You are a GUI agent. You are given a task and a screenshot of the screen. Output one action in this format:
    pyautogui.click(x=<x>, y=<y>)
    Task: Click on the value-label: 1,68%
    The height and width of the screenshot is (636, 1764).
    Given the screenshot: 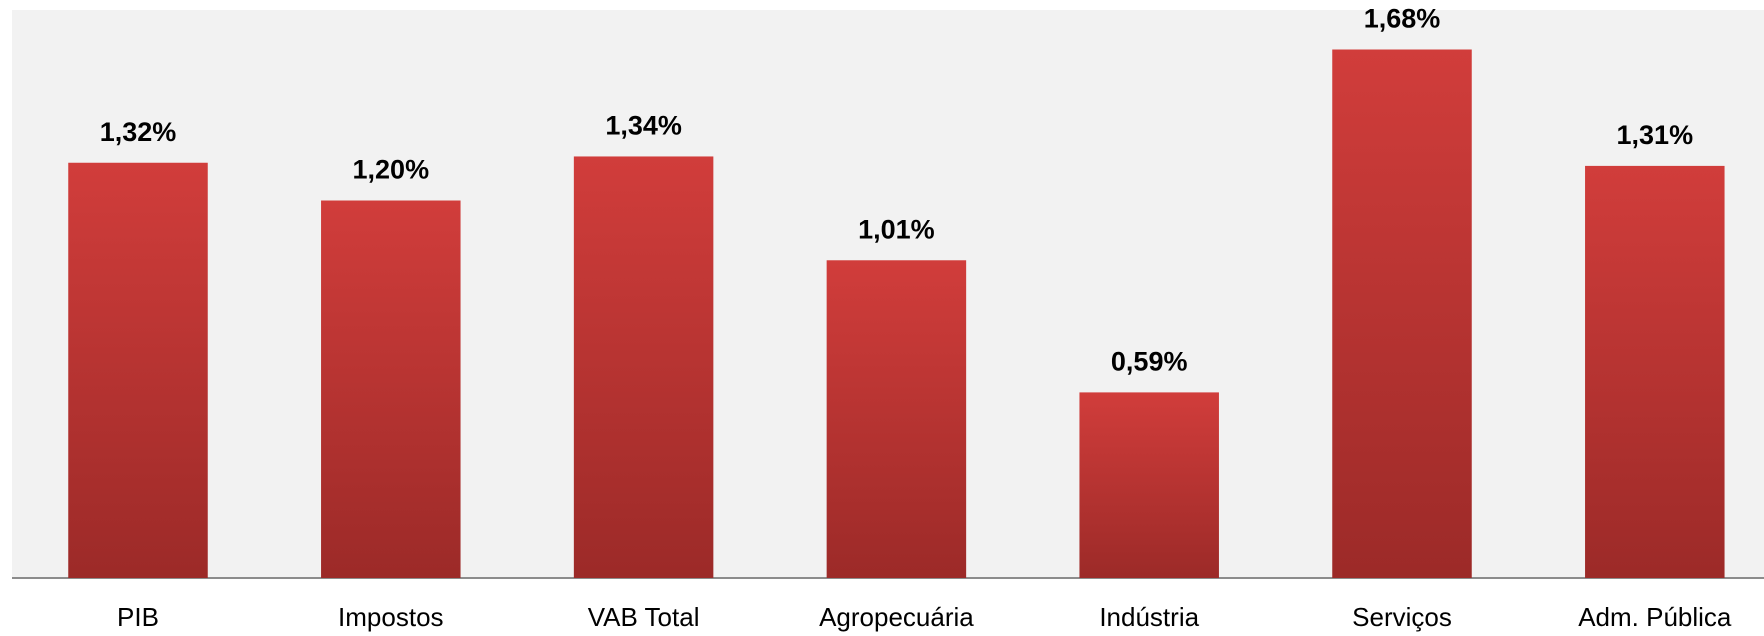 What is the action you would take?
    pyautogui.click(x=1402, y=19)
    